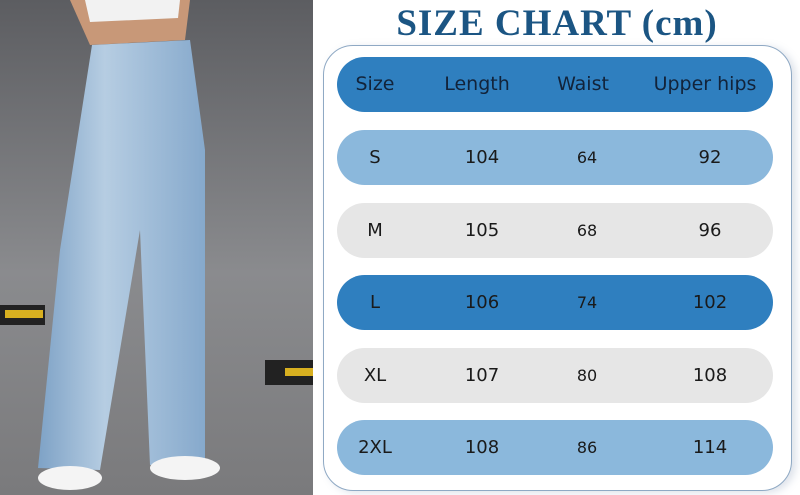 The width and height of the screenshot is (800, 495). I want to click on cell-waist: 68, so click(587, 230).